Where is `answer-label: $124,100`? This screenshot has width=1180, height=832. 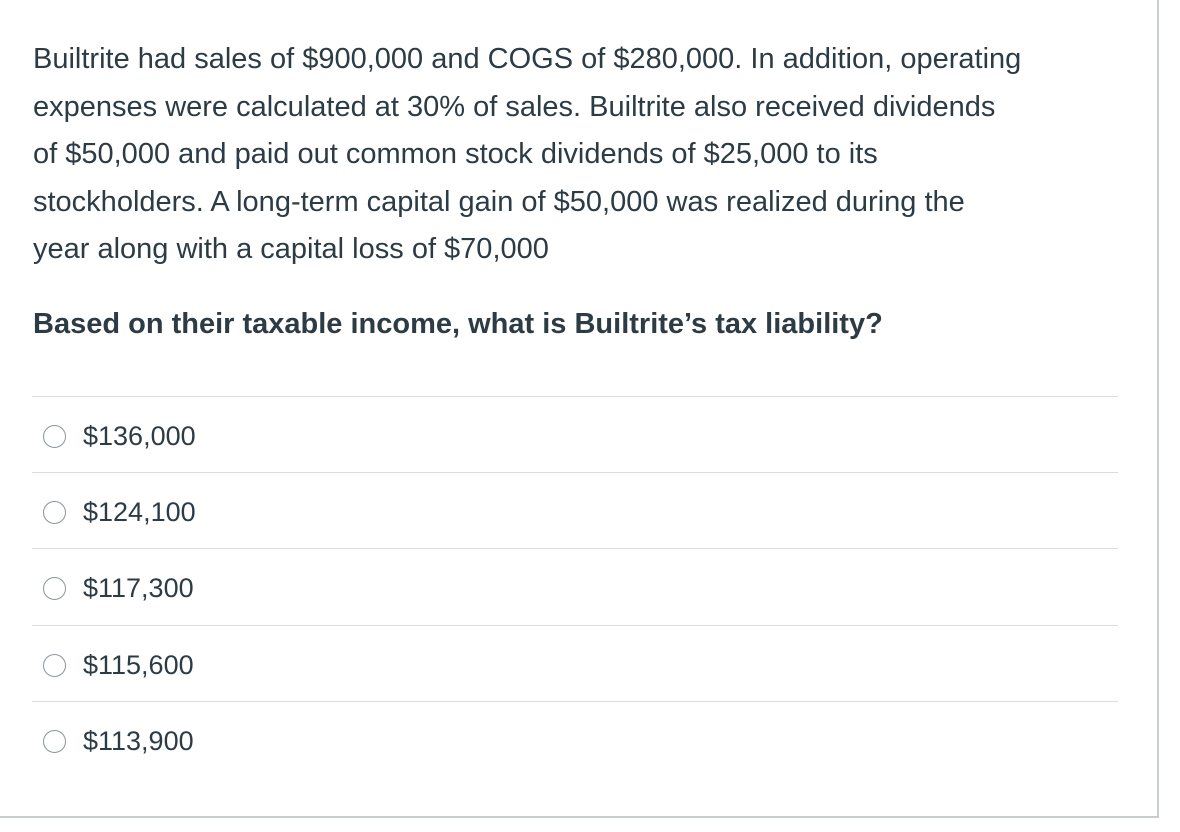
answer-label: $124,100 is located at coordinates (139, 512).